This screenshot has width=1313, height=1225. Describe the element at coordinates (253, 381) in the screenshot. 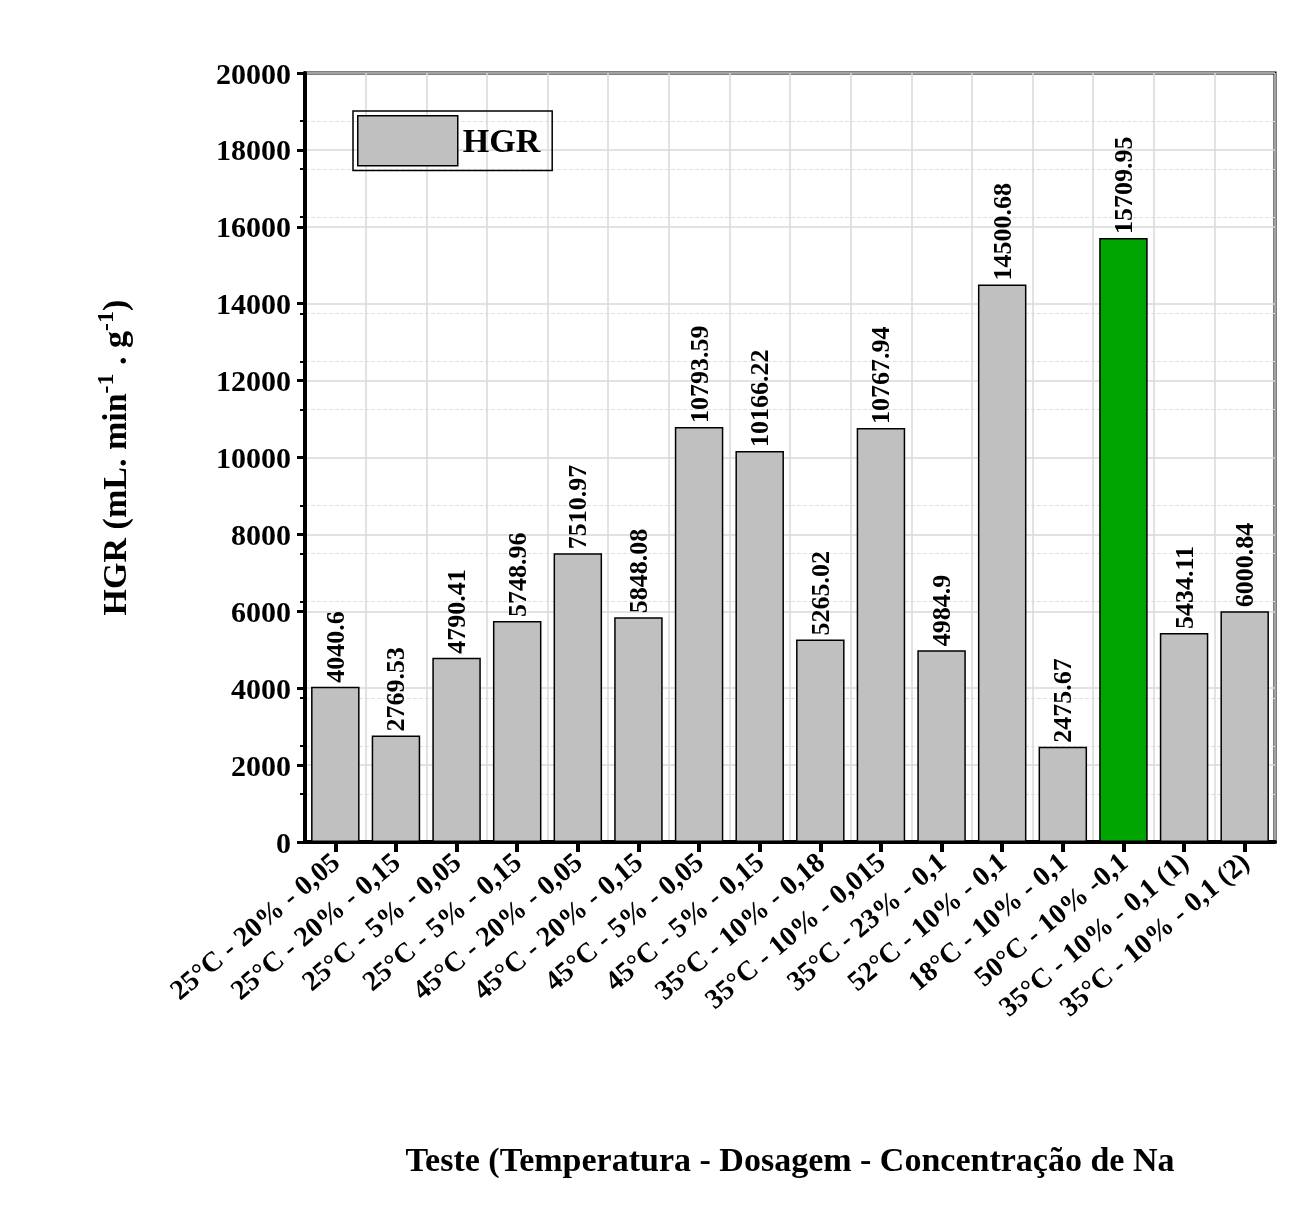

I see `y-tick-label: 12000` at that location.